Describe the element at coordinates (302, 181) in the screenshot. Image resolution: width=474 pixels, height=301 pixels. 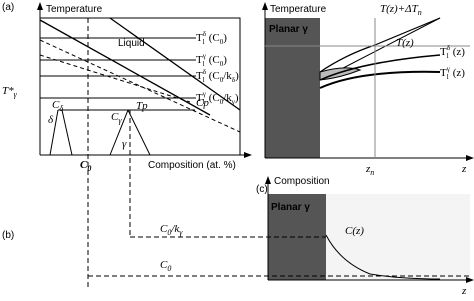
I see `label: Composition` at that location.